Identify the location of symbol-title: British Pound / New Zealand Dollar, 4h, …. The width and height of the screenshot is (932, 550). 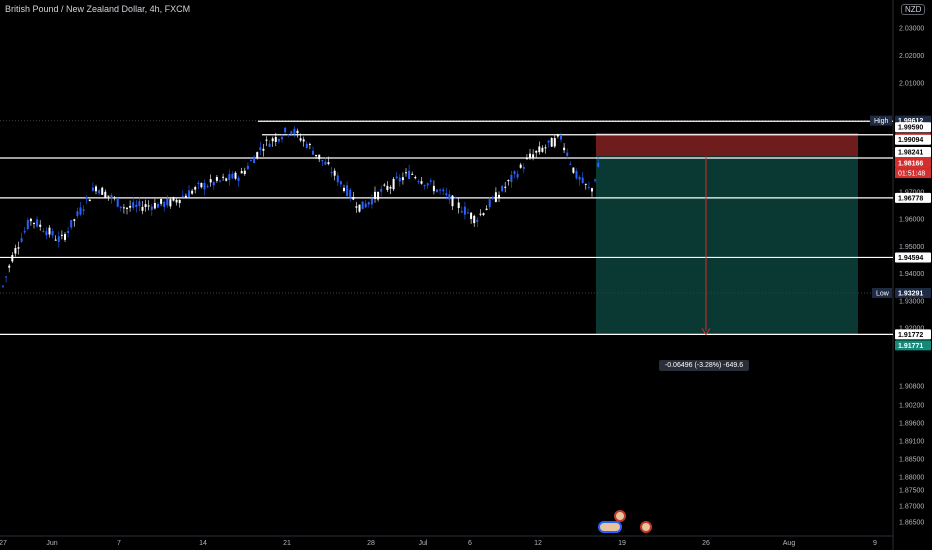
(98, 9).